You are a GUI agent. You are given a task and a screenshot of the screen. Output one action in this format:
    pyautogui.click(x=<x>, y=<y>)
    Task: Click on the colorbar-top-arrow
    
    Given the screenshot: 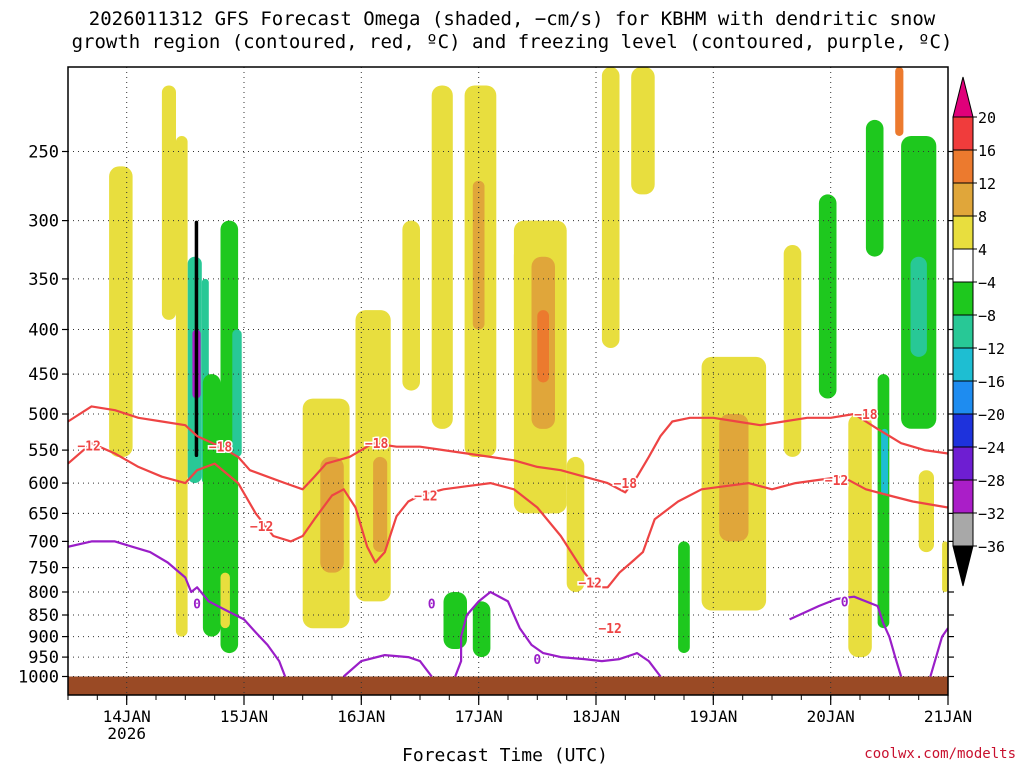 What is the action you would take?
    pyautogui.click(x=963, y=97)
    